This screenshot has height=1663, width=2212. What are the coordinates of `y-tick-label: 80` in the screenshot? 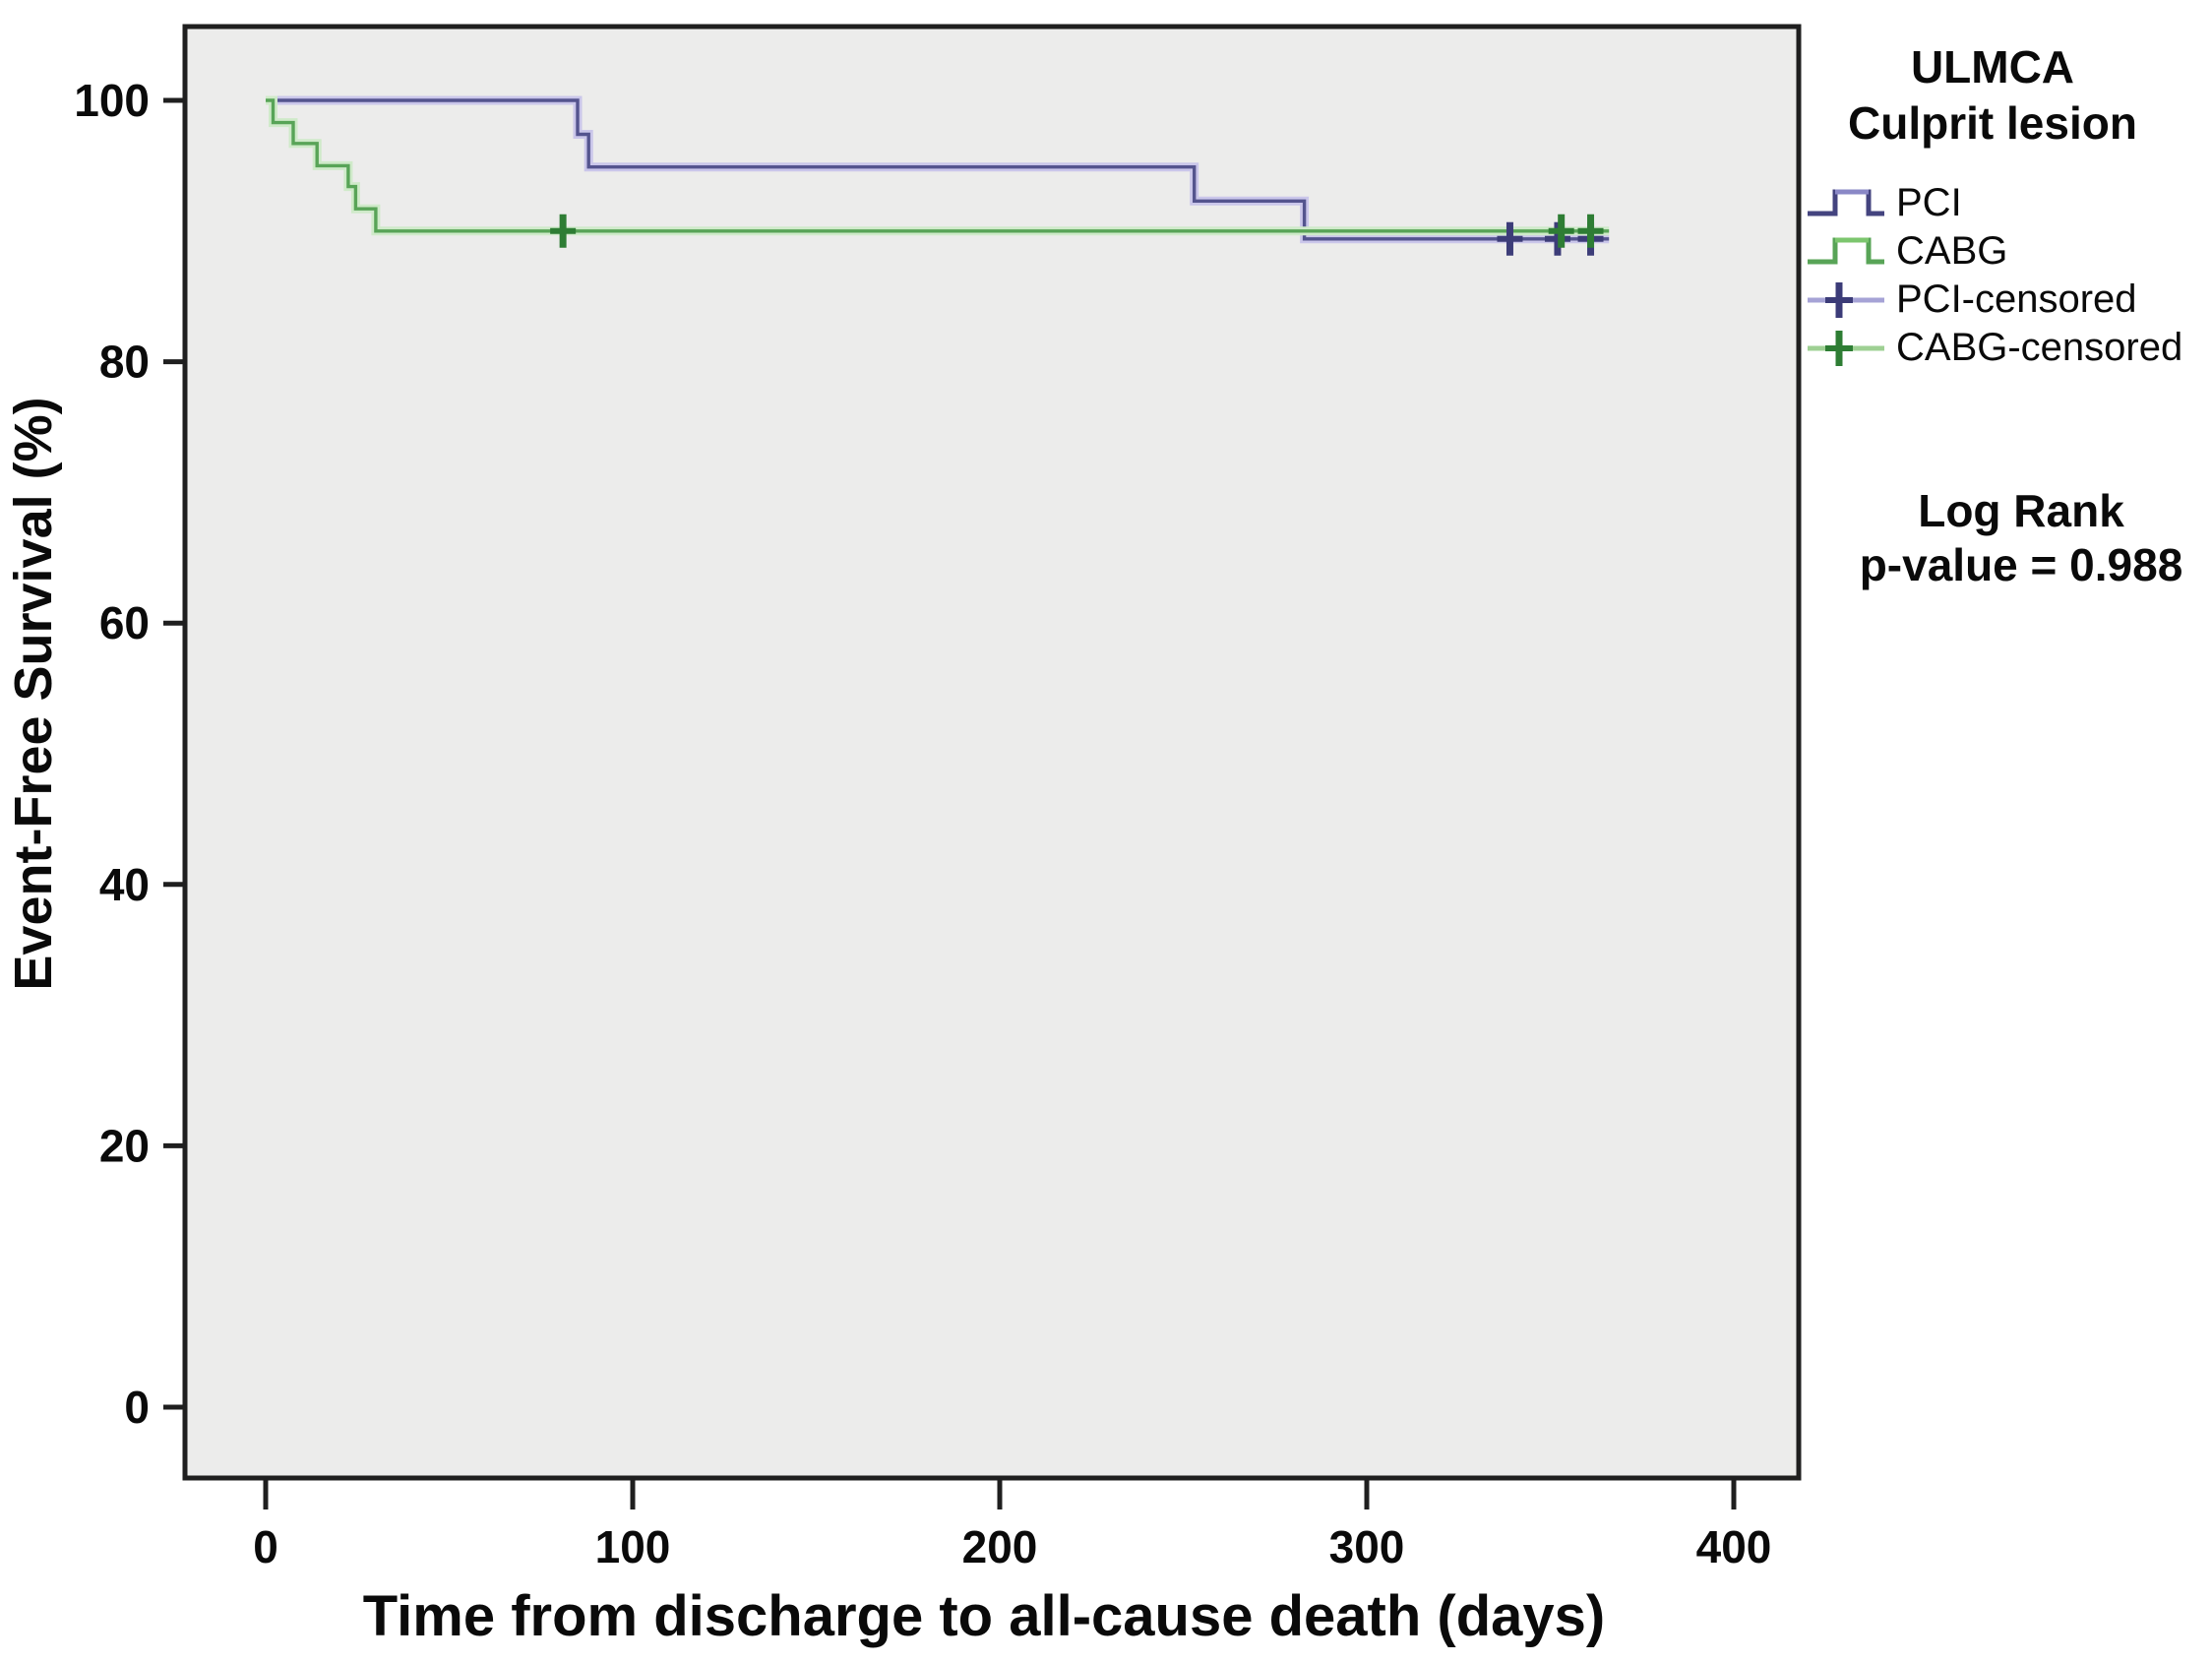 It's located at (124, 362).